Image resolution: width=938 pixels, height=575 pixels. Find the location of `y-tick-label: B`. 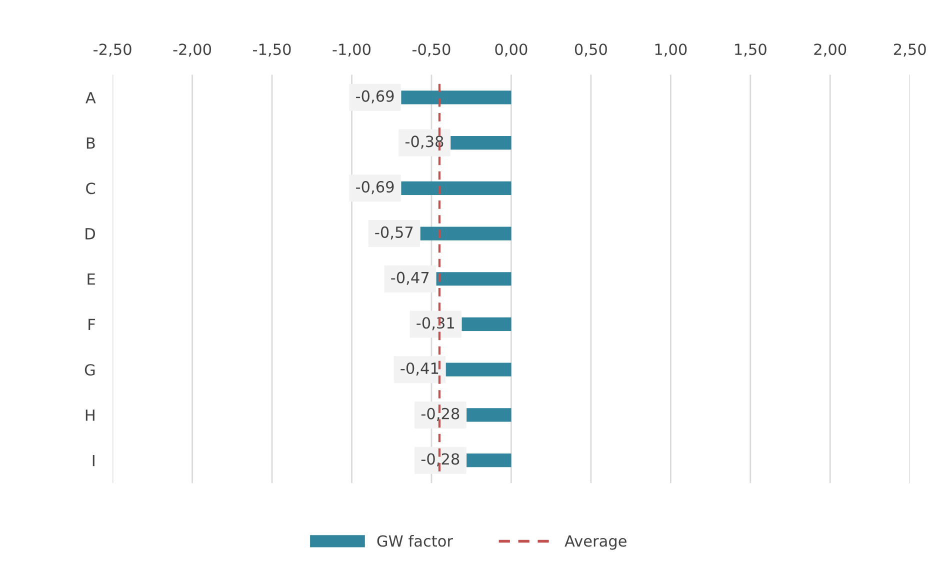

y-tick-label: B is located at coordinates (90, 143).